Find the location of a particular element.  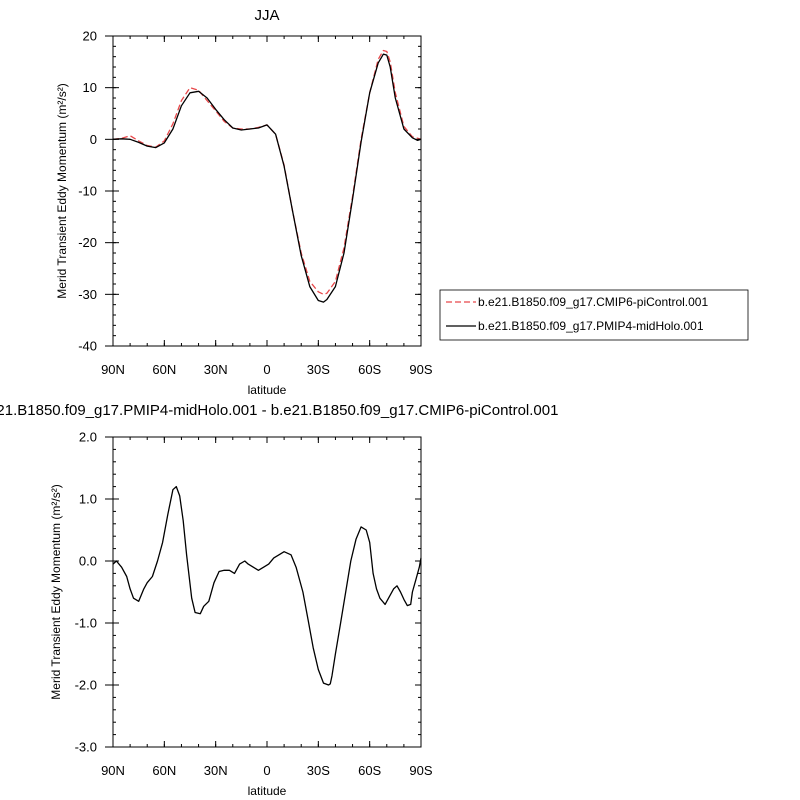

y-tick-label: 20 is located at coordinates (90, 36).